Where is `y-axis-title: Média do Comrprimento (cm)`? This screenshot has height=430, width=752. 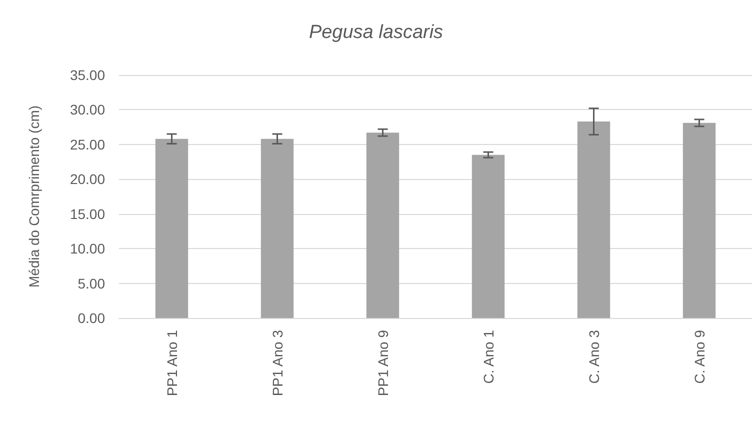 y-axis-title: Média do Comrprimento (cm) is located at coordinates (34, 196).